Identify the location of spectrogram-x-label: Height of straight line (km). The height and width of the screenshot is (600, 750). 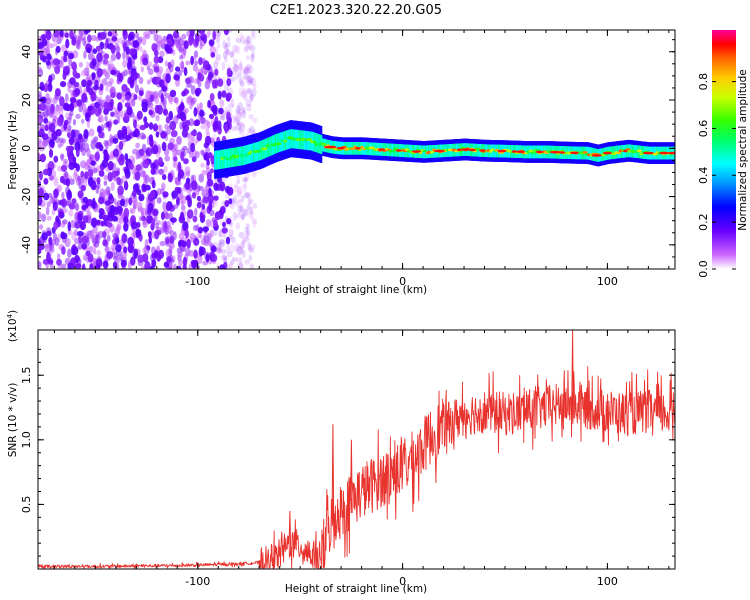
(356, 290).